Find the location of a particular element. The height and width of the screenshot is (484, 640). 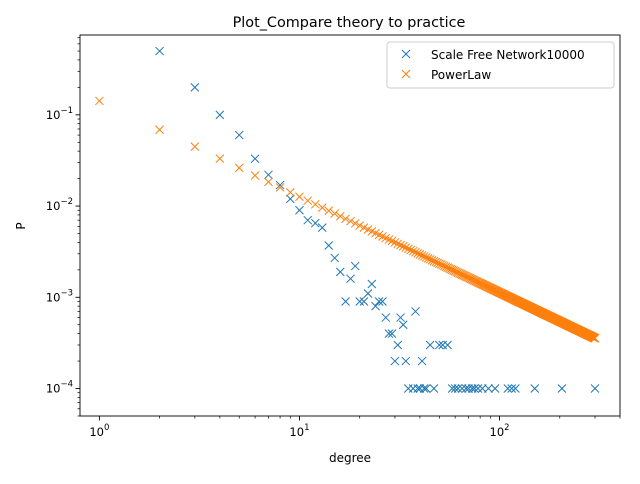

legend-box is located at coordinates (500, 65).